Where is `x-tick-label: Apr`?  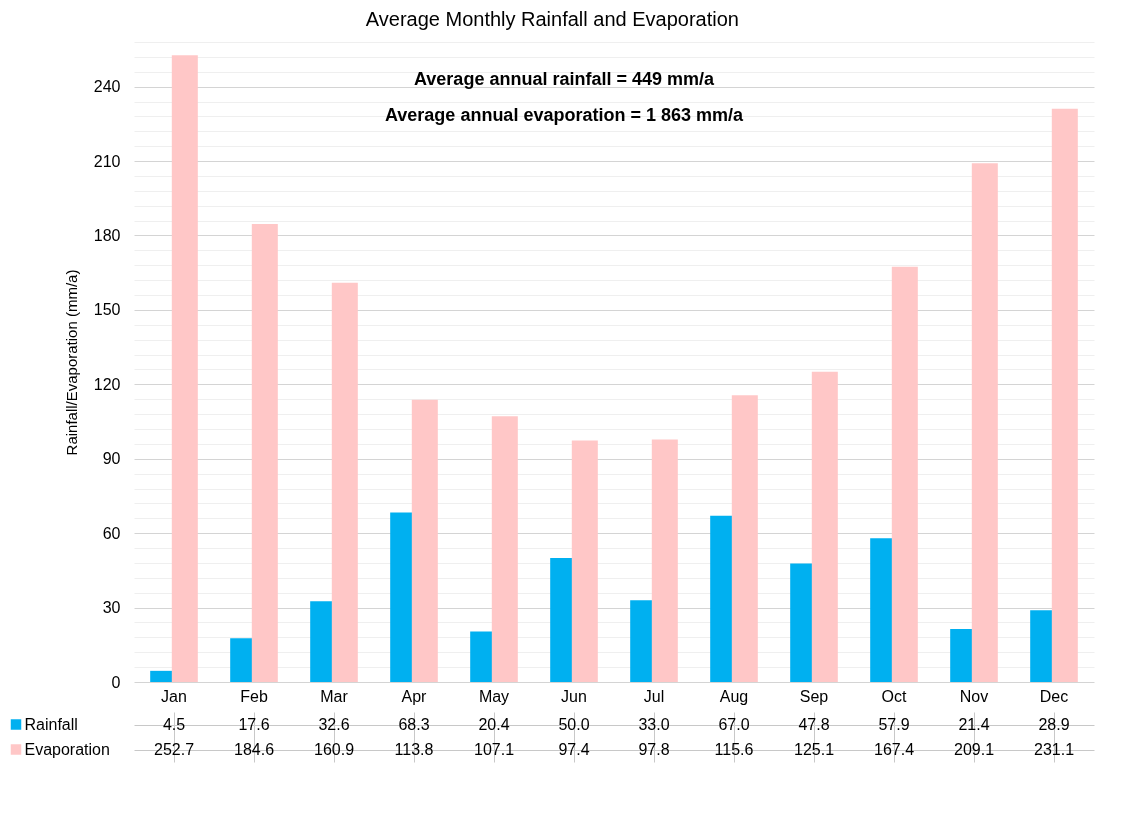
x-tick-label: Apr is located at coordinates (414, 696).